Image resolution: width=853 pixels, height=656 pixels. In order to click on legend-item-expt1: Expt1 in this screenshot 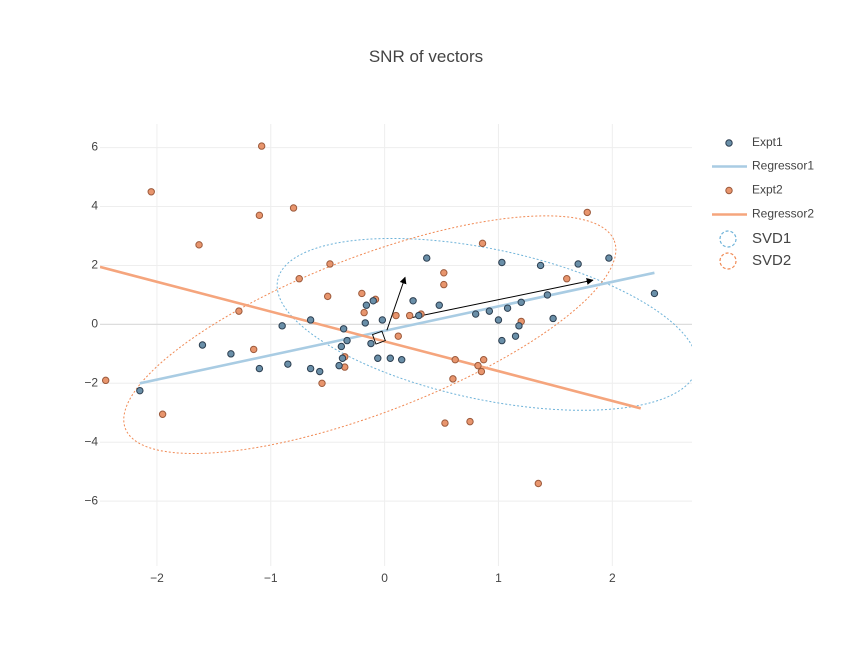, I will do `click(754, 142)`.